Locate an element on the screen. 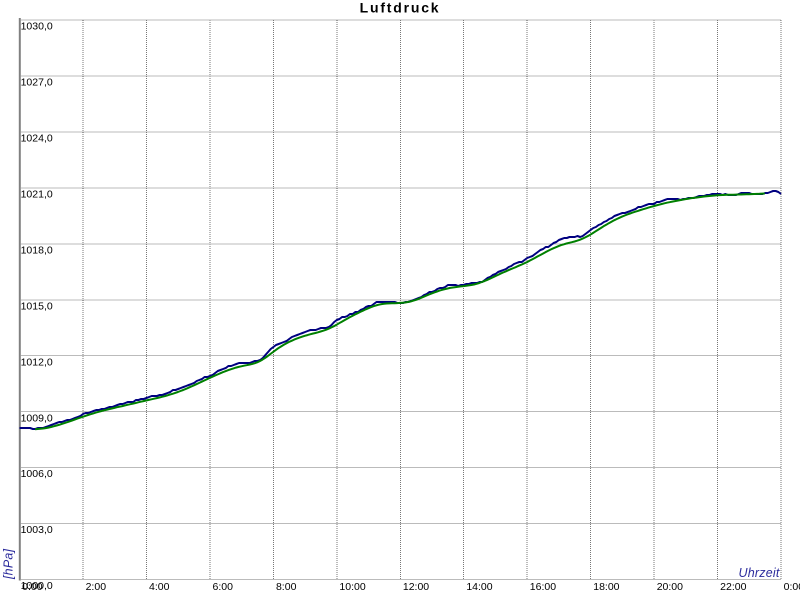 The image size is (800, 600). svg-text: 18:00 is located at coordinates (606, 587).